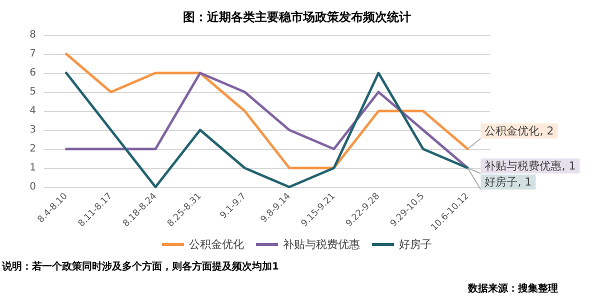  Describe the element at coordinates (508, 182) in the screenshot. I see `data-label: 好房子, 1` at that location.